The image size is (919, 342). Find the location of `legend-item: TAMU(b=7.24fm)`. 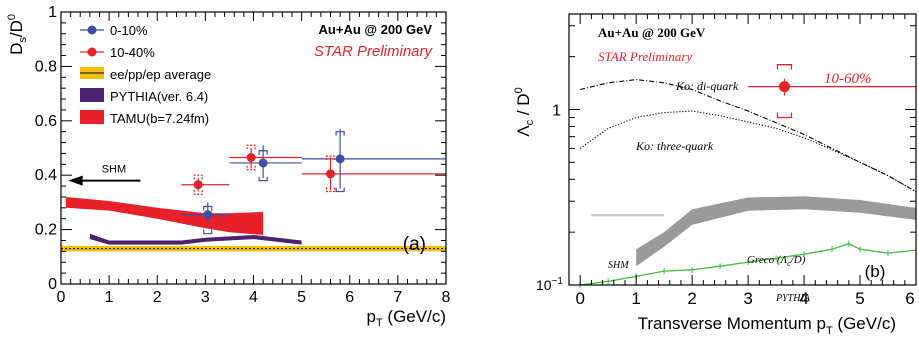

legend-item: TAMU(b=7.24fm) is located at coordinates (144, 118).